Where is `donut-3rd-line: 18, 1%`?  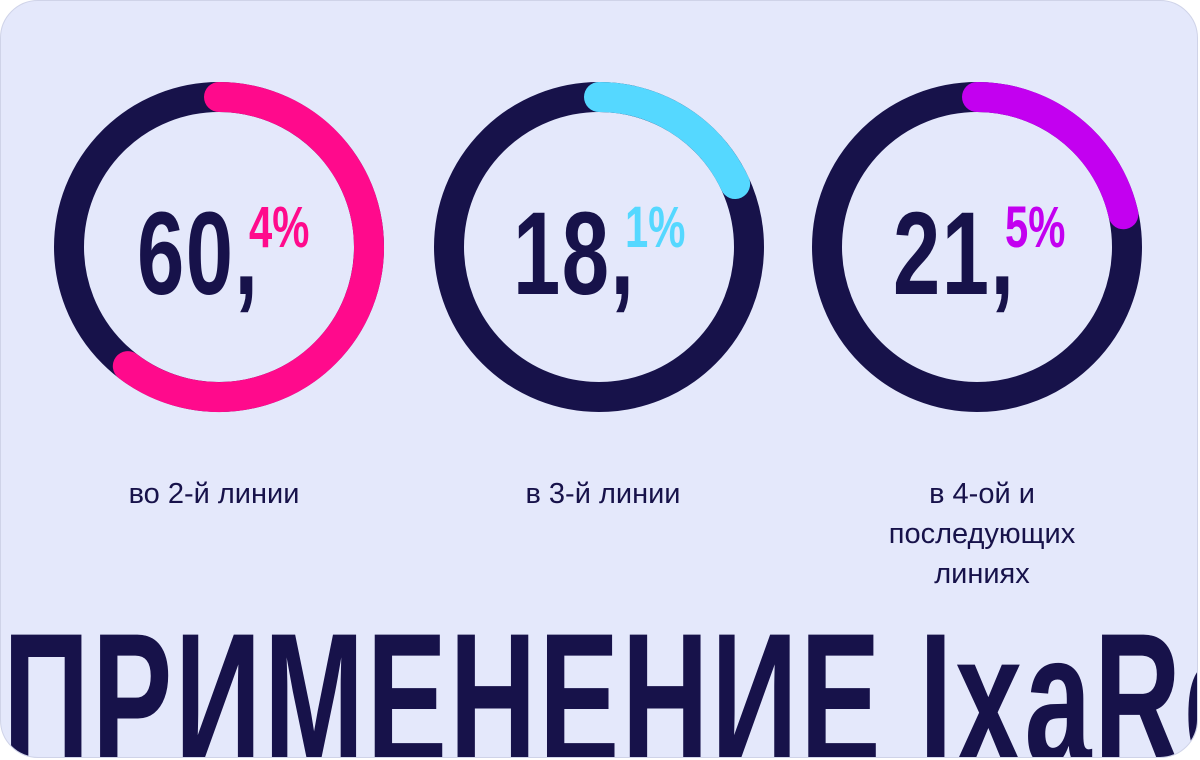 donut-3rd-line: 18, 1% is located at coordinates (599, 247).